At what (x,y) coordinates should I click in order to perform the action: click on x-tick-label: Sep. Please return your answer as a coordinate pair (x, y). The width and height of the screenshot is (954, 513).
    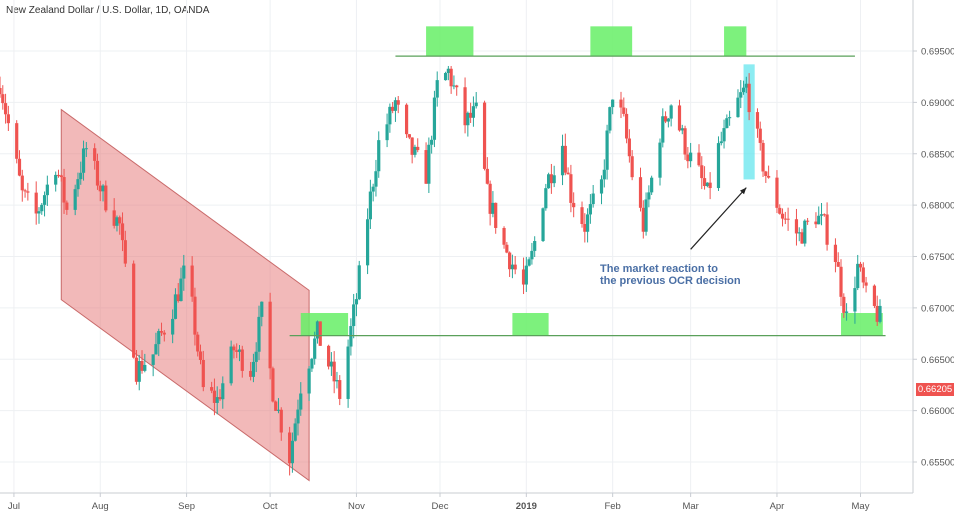
    Looking at the image, I should click on (186, 506).